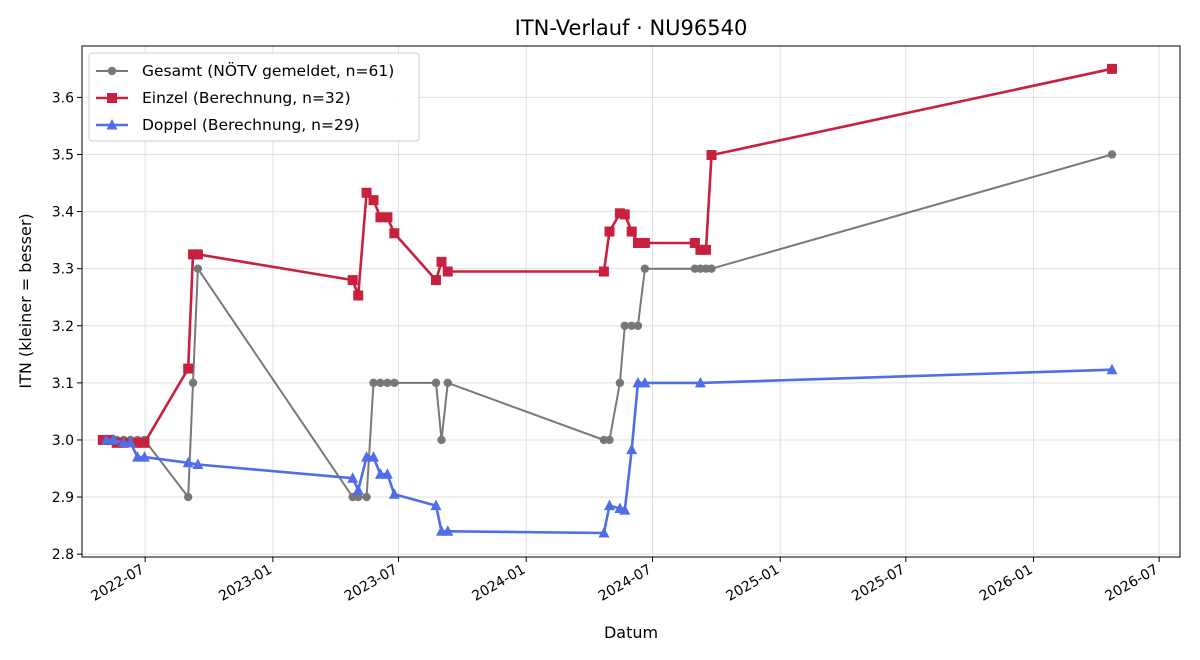 The height and width of the screenshot is (660, 1200). I want to click on y-tick-label: 3.4, so click(63, 213).